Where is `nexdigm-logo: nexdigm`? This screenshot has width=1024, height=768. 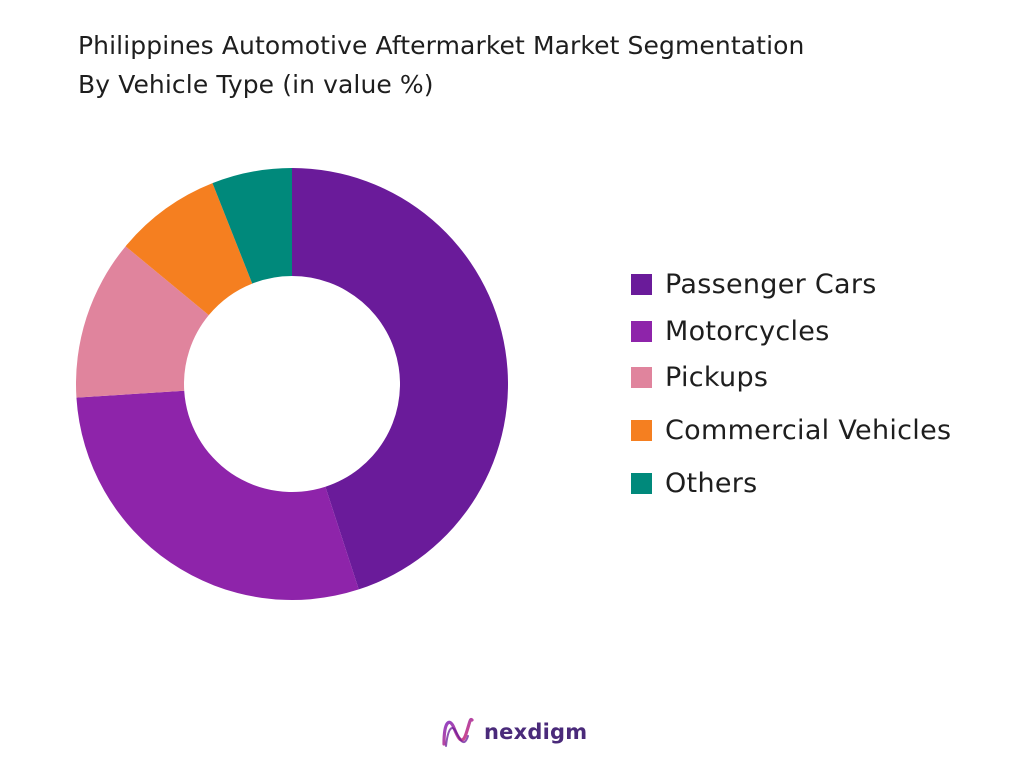 nexdigm-logo: nexdigm is located at coordinates (513, 732).